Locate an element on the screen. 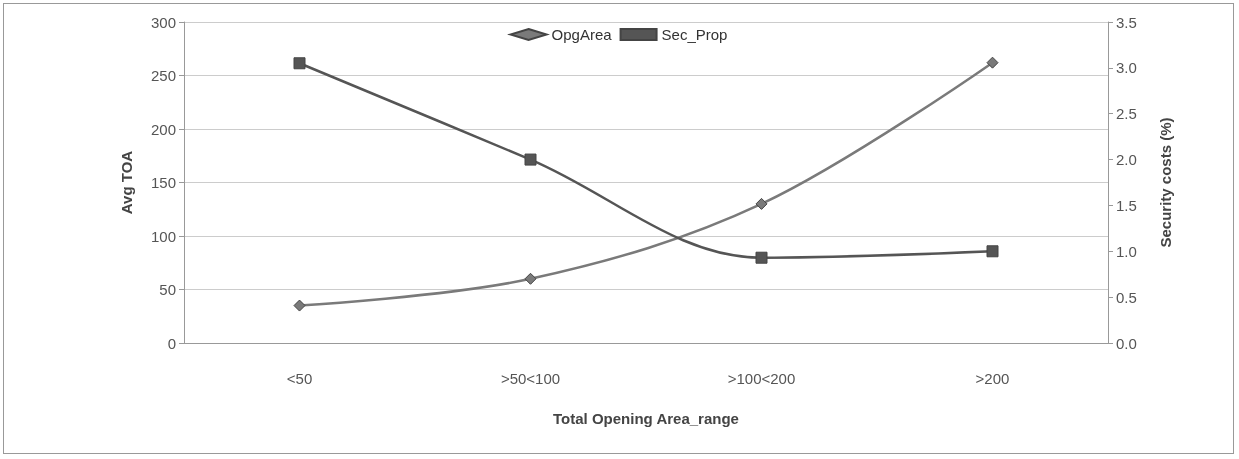 The height and width of the screenshot is (459, 1239). y-tick-label: 200 is located at coordinates (163, 129).